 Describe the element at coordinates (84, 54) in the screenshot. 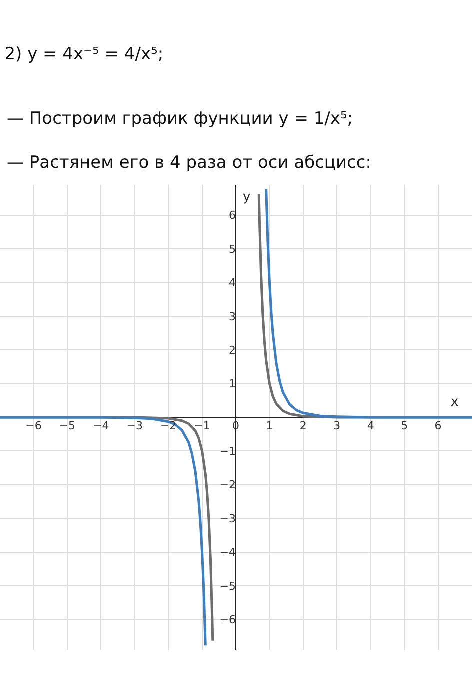

I see `chart-title: 2) y = 4x⁻⁵ = 4/x⁵;` at that location.